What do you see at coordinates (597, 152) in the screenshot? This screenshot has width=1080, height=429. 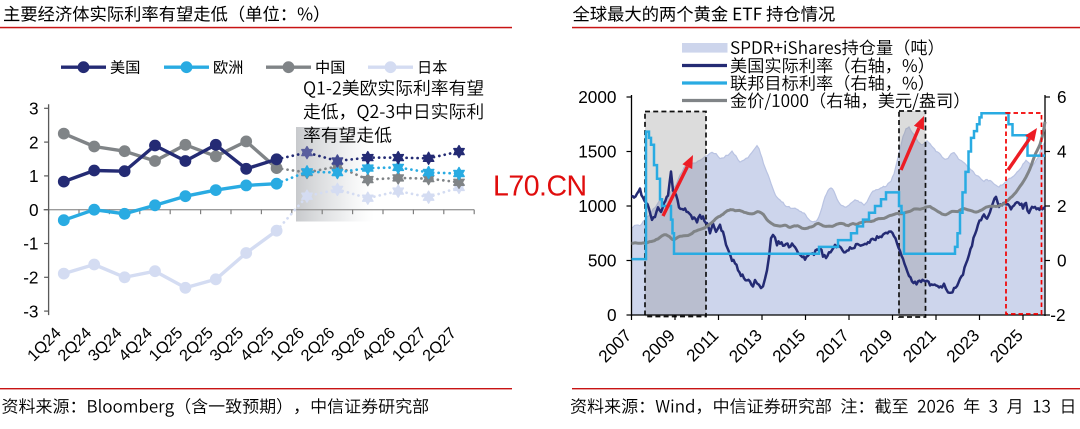 I see `svg-text: 1500` at bounding box center [597, 152].